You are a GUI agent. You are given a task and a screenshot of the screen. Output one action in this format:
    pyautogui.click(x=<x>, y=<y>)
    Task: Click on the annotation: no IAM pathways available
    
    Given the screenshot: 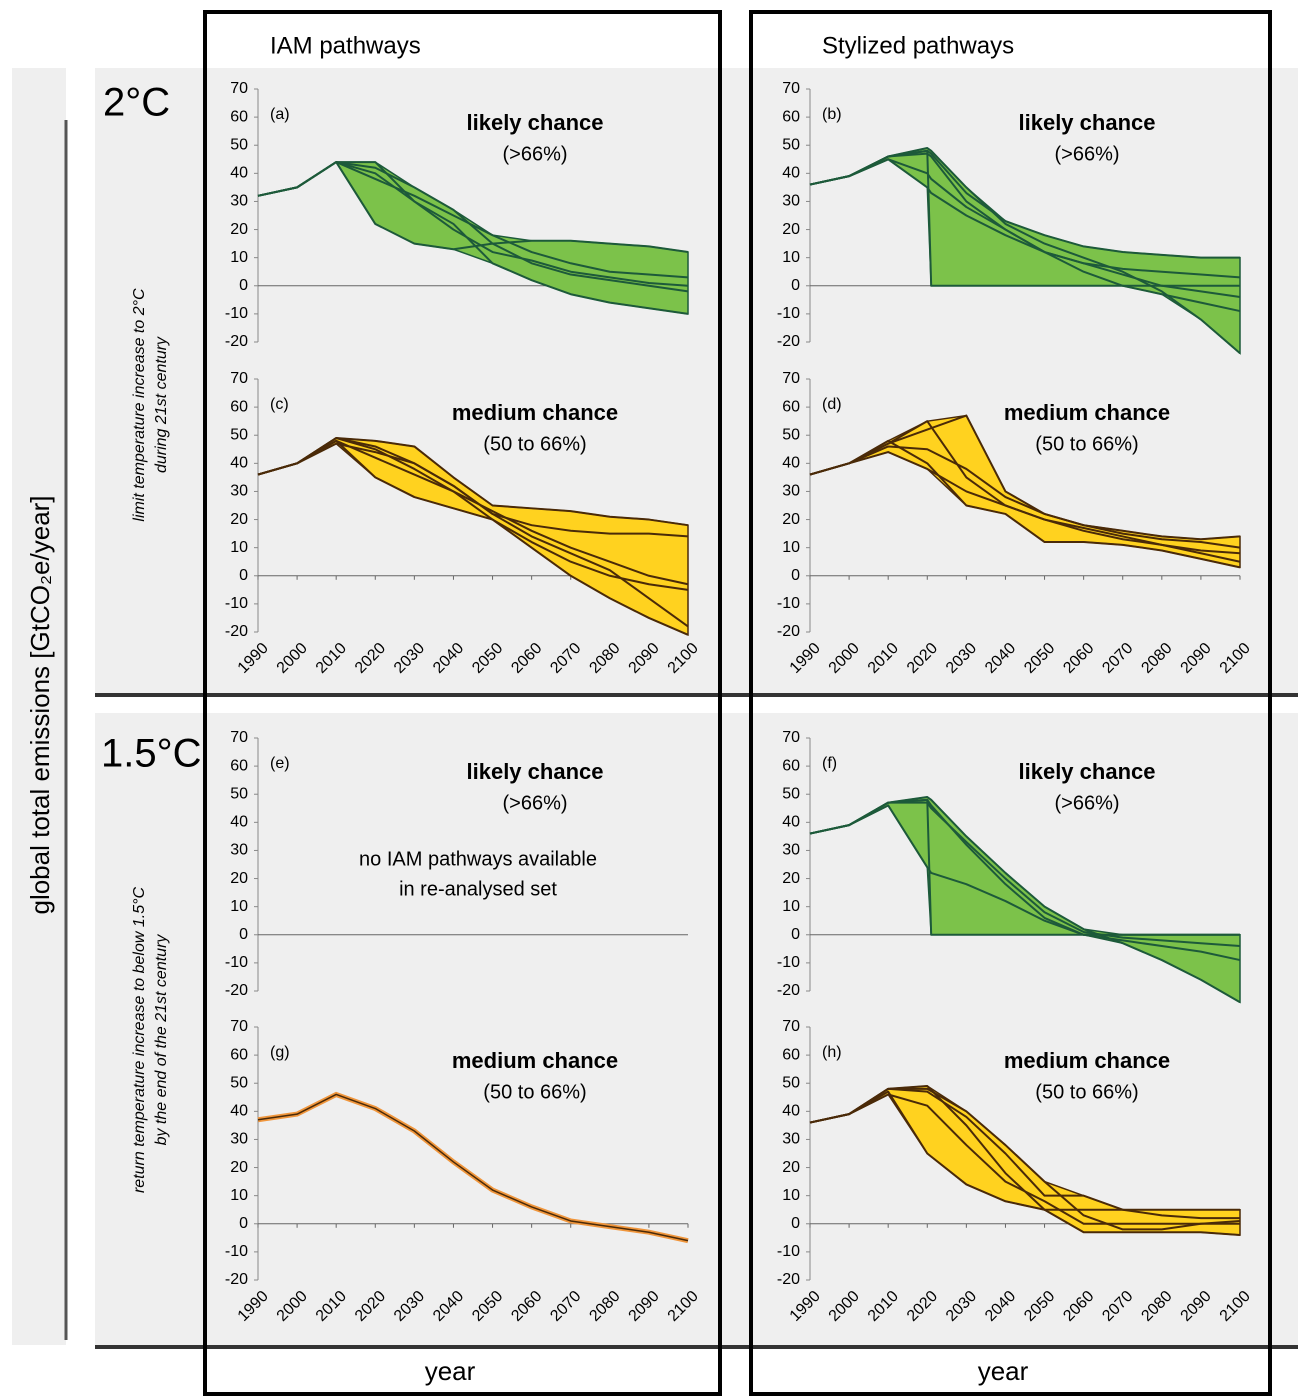 What is the action you would take?
    pyautogui.click(x=478, y=859)
    